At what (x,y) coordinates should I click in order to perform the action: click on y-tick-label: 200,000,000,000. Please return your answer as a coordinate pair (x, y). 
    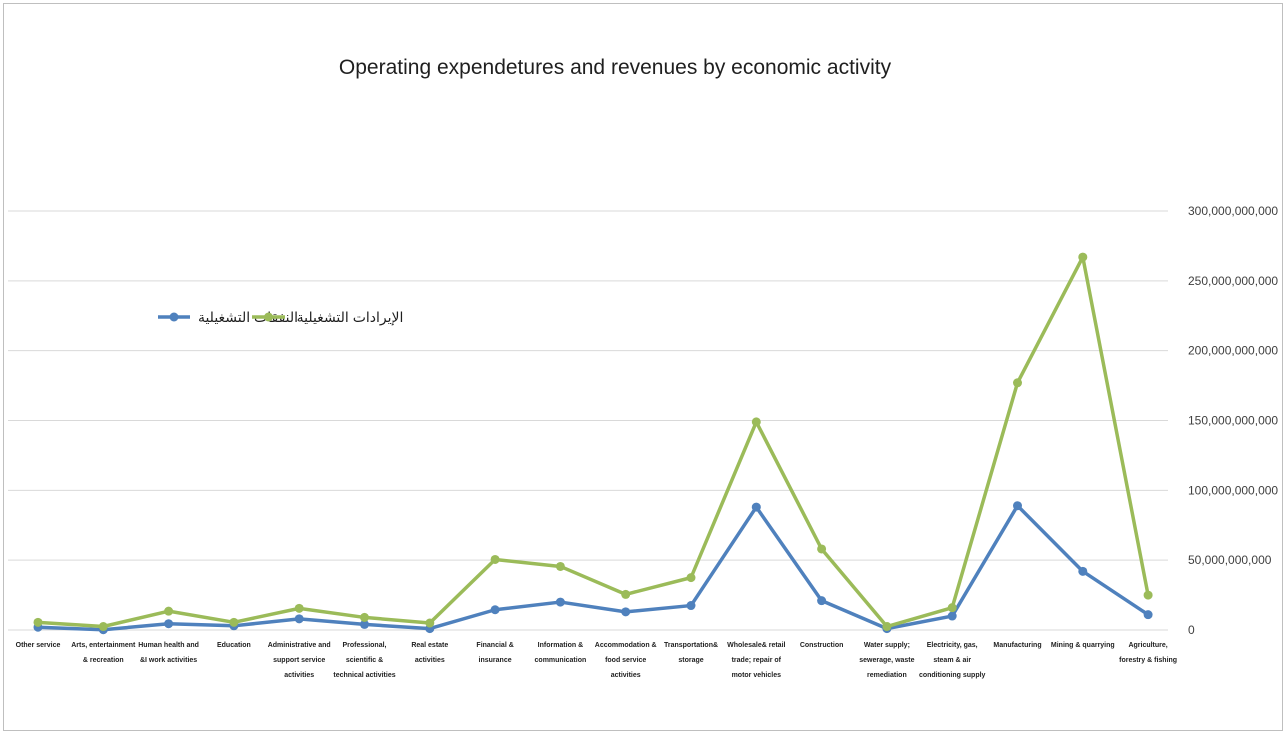
    Looking at the image, I should click on (1233, 351).